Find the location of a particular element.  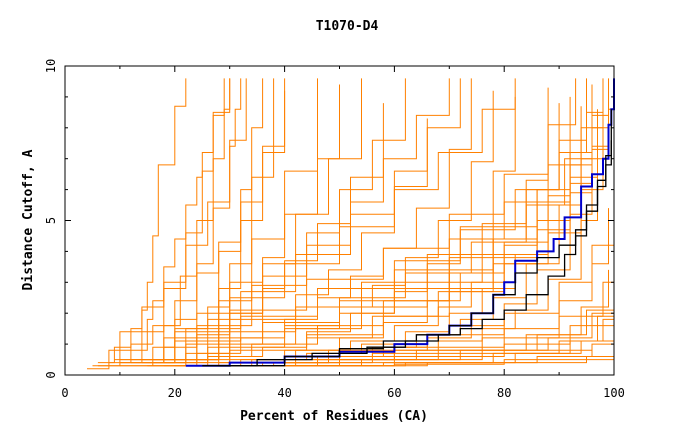

x-tick-label: 60 is located at coordinates (394, 393).